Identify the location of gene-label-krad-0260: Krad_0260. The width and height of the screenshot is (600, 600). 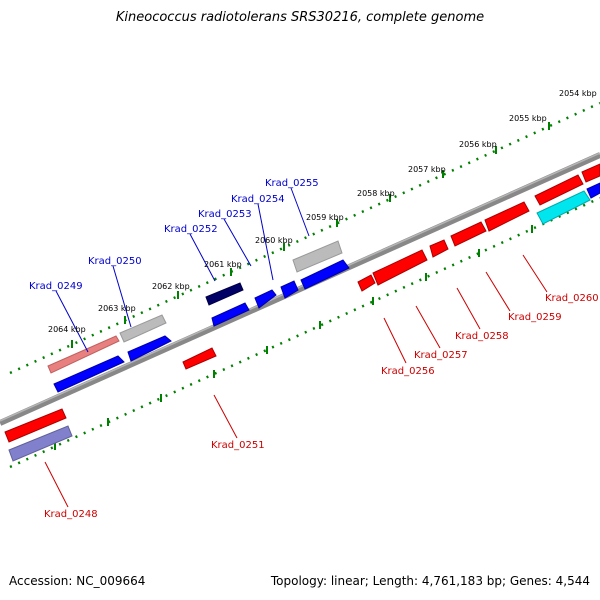
(572, 298).